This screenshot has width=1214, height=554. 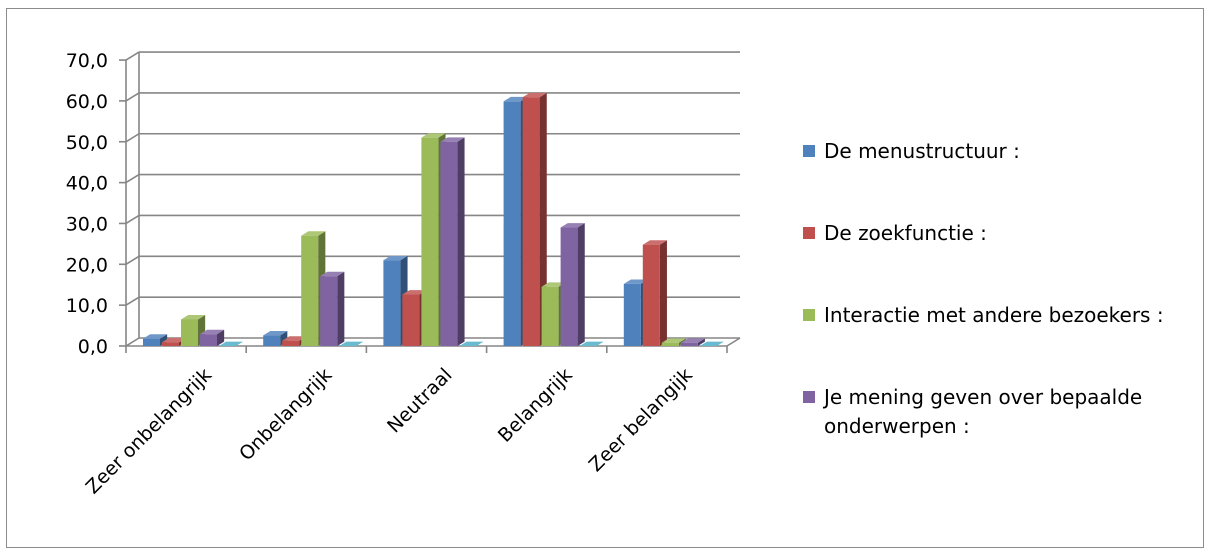 I want to click on legend-label: Je mening geven over bepaalde, so click(x=982, y=397).